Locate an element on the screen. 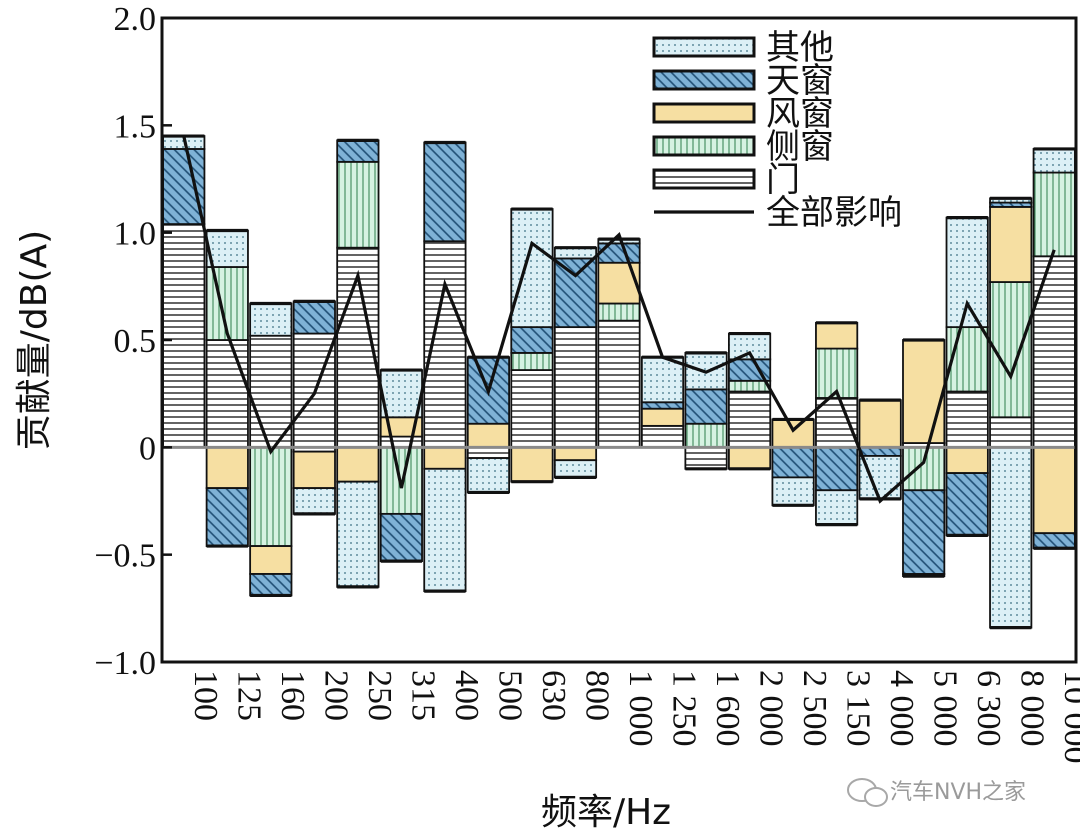 The image size is (1080, 836). x-tick-label: 2 000 is located at coordinates (771, 708).